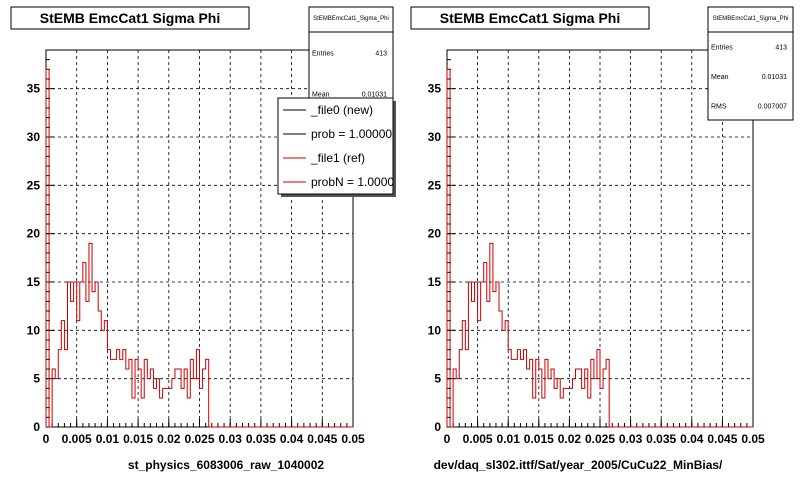  I want to click on legend-frame, so click(335, 146).